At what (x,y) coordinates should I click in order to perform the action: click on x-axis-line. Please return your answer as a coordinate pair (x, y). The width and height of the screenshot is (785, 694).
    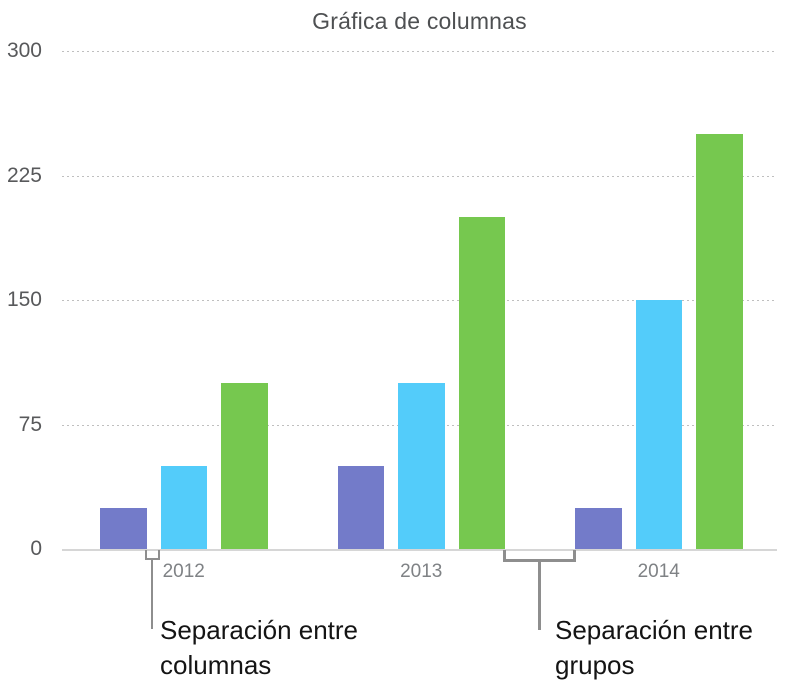
    Looking at the image, I should click on (419, 550).